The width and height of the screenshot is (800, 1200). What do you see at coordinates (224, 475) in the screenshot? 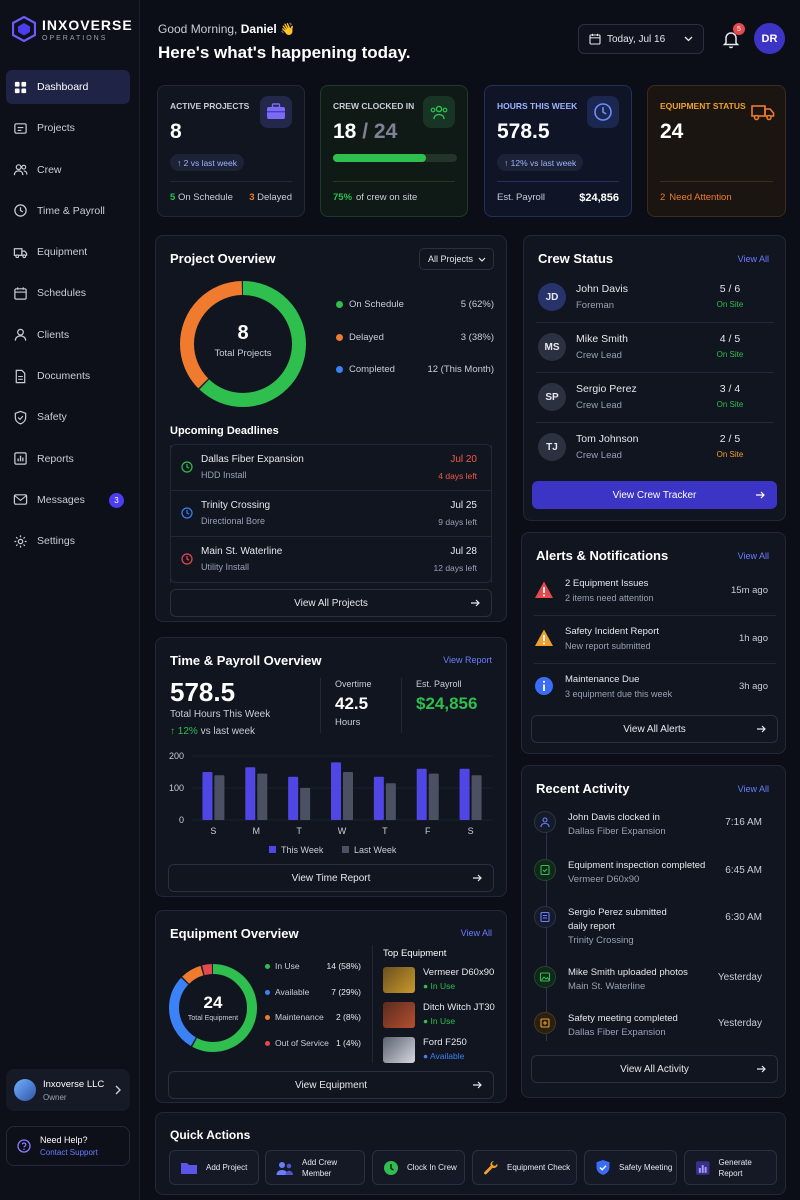
I see `deadline-sub: HDD Install` at bounding box center [224, 475].